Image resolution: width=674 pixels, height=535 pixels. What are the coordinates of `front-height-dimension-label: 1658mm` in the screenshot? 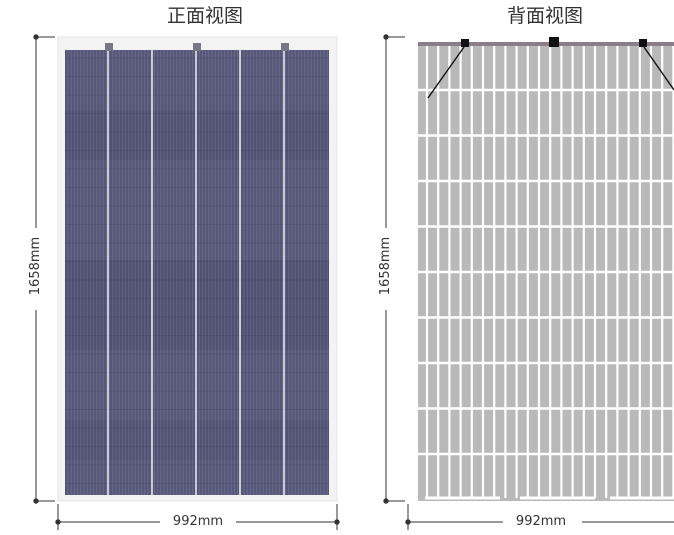 It's located at (36, 266).